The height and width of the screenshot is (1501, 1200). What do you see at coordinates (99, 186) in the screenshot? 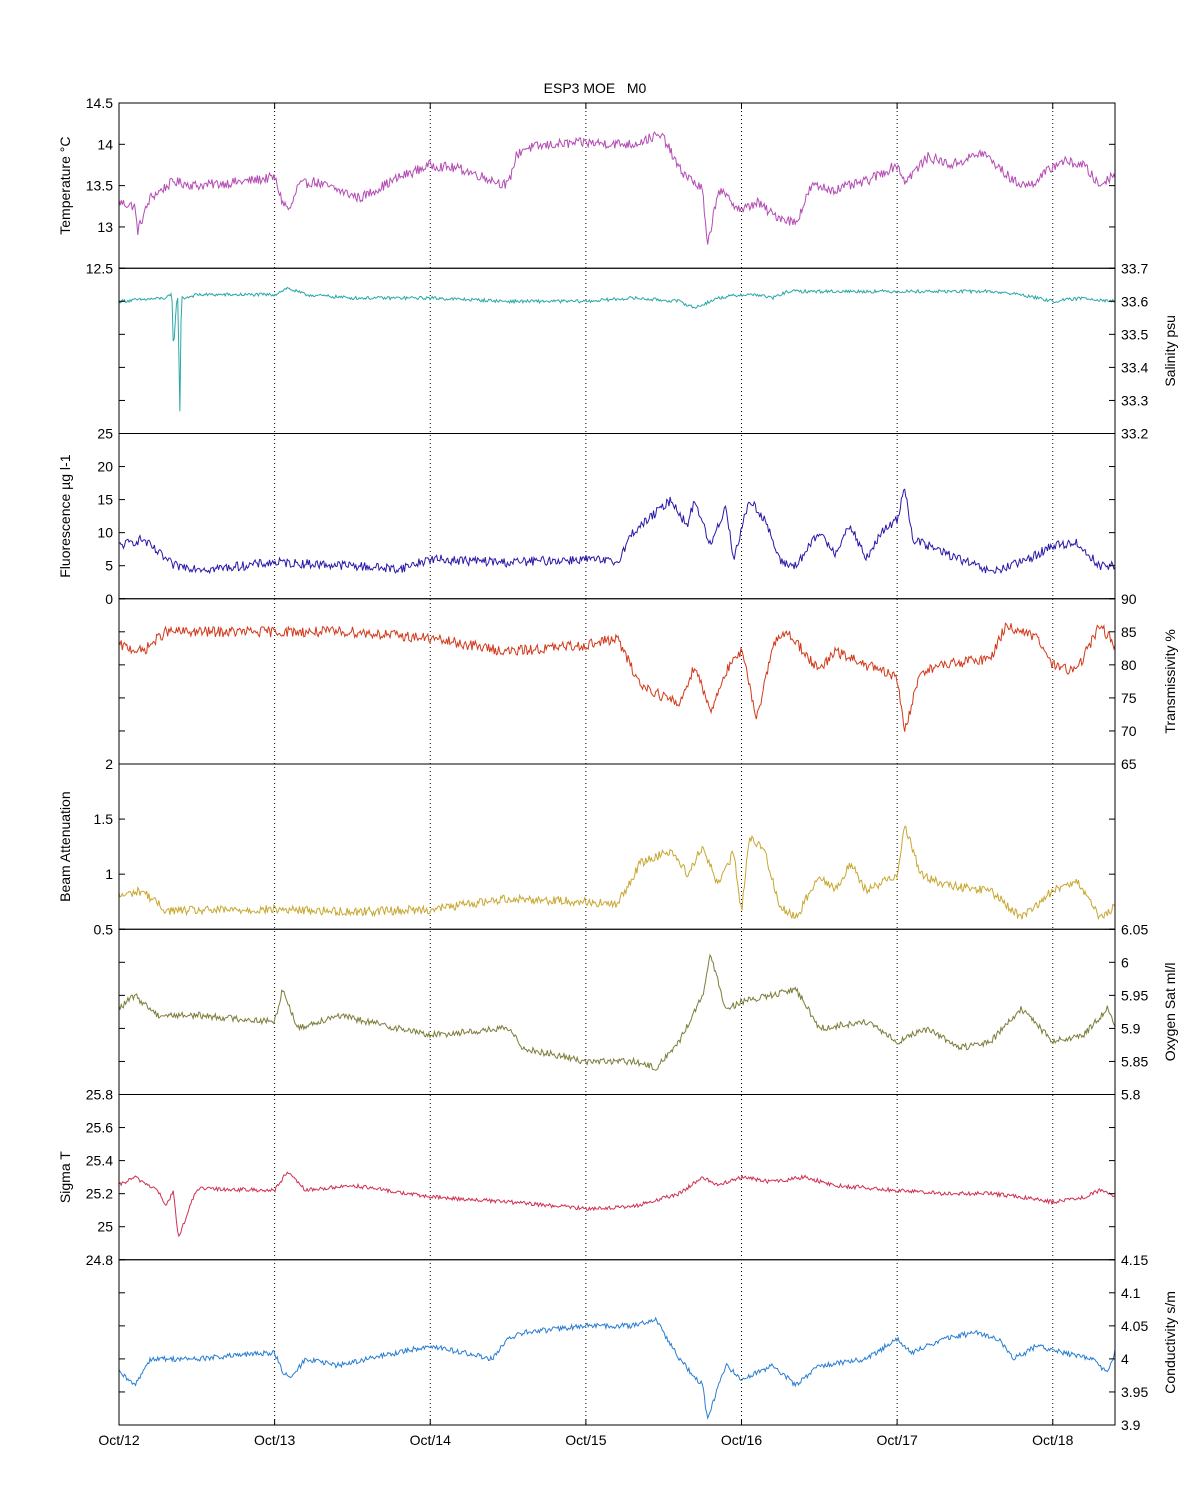
I see `y-tick-label-temperature-c-2: 13.5` at bounding box center [99, 186].